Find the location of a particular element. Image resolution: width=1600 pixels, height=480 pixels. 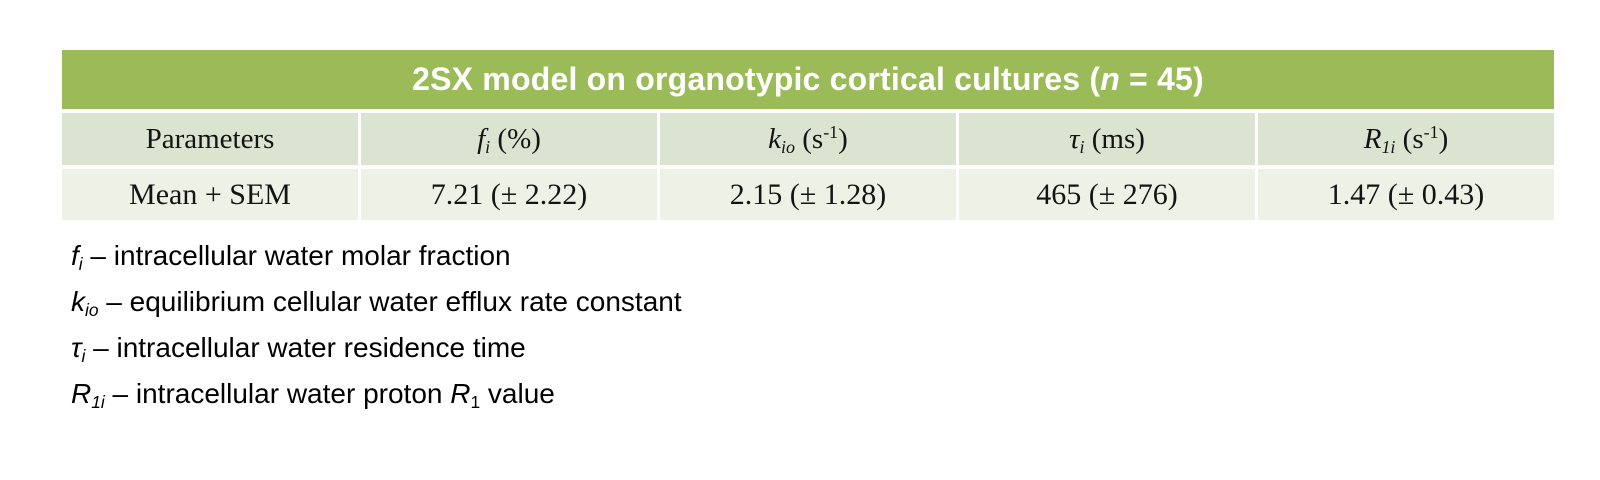

cell-r1i-value: 1.47 (± 0.43) is located at coordinates (1406, 194).